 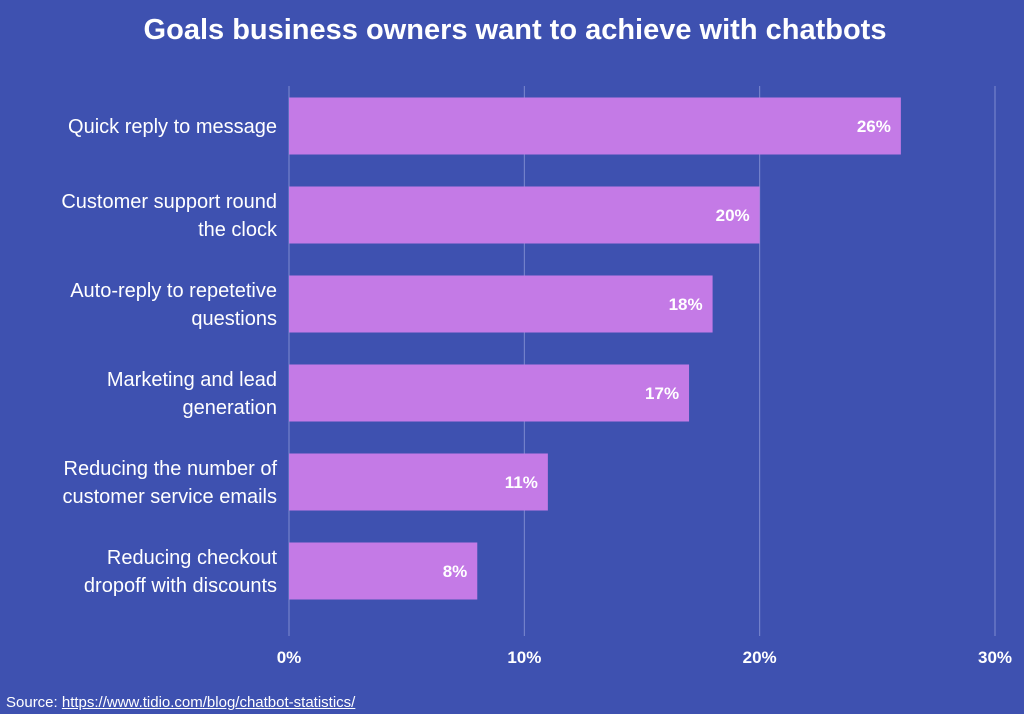 I want to click on category-label-line: Quick reply to message, so click(x=172, y=127).